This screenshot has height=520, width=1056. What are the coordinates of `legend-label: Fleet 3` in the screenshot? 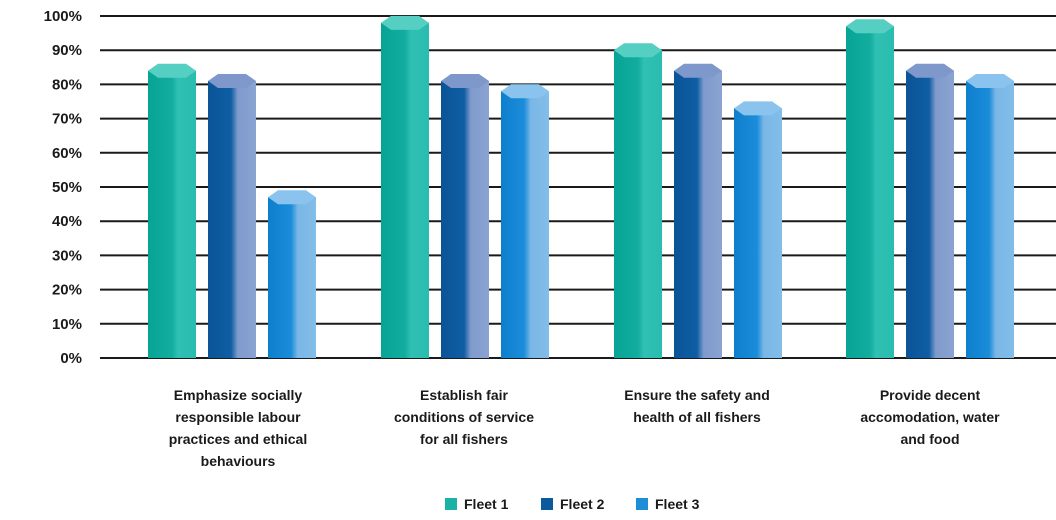 It's located at (677, 504).